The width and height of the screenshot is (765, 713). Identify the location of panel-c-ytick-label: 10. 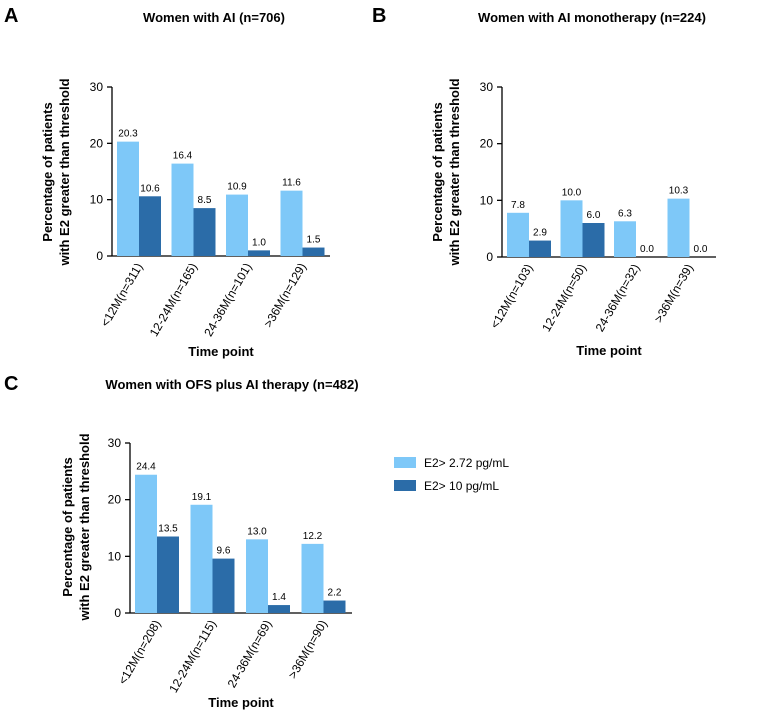
(115, 556).